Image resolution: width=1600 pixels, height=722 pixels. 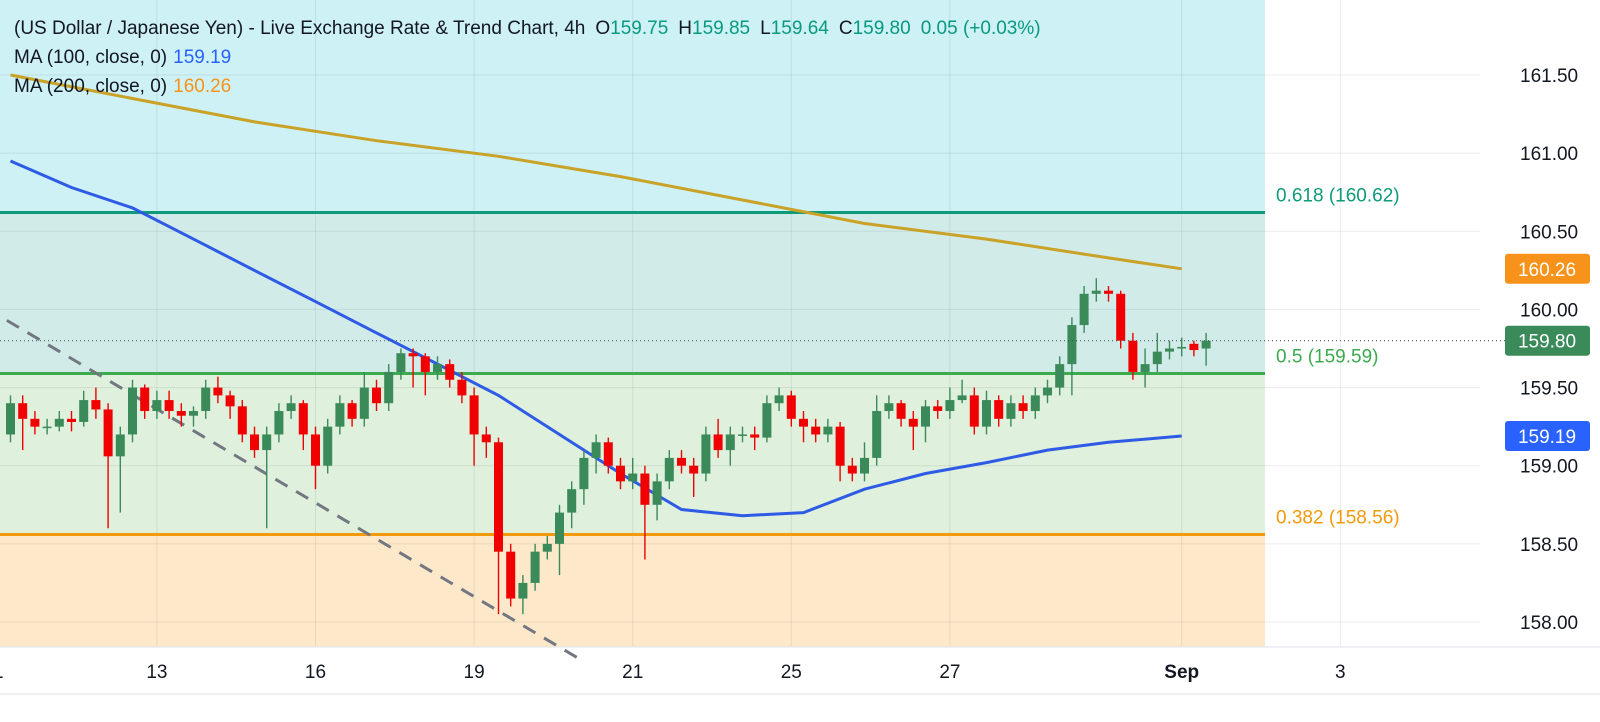 I want to click on legend-ma100-label: MA (100, close, 0), so click(x=91, y=57).